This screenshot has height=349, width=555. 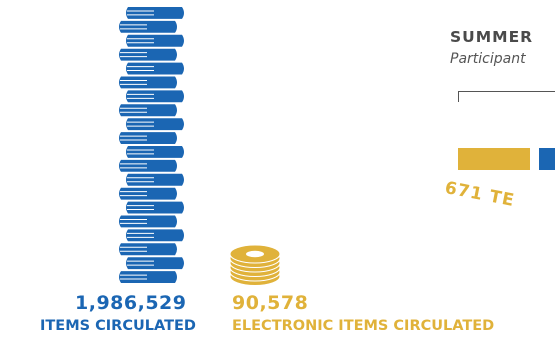 What do you see at coordinates (506, 96) in the screenshot?
I see `bracket-divider` at bounding box center [506, 96].